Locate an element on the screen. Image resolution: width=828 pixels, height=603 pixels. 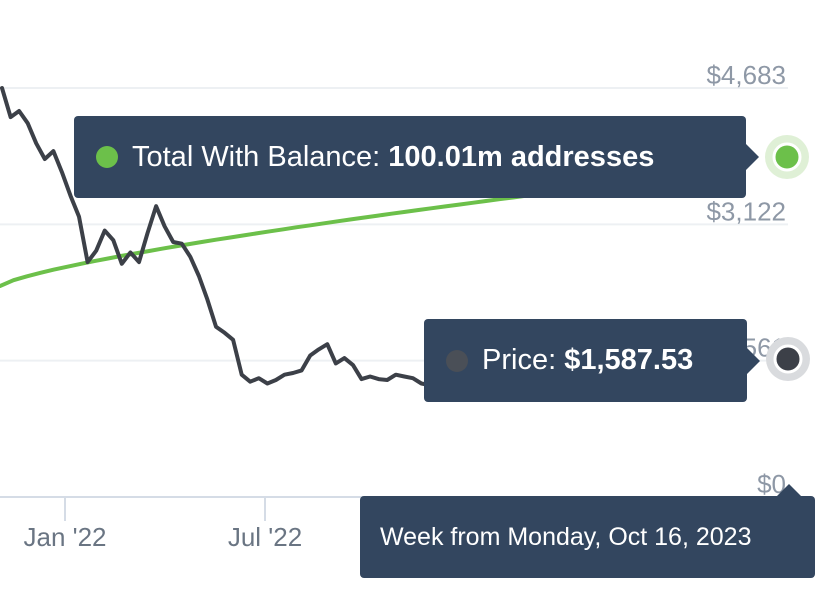
date-tooltip-text: Week from Monday, Oct 16, 2023 is located at coordinates (566, 536).